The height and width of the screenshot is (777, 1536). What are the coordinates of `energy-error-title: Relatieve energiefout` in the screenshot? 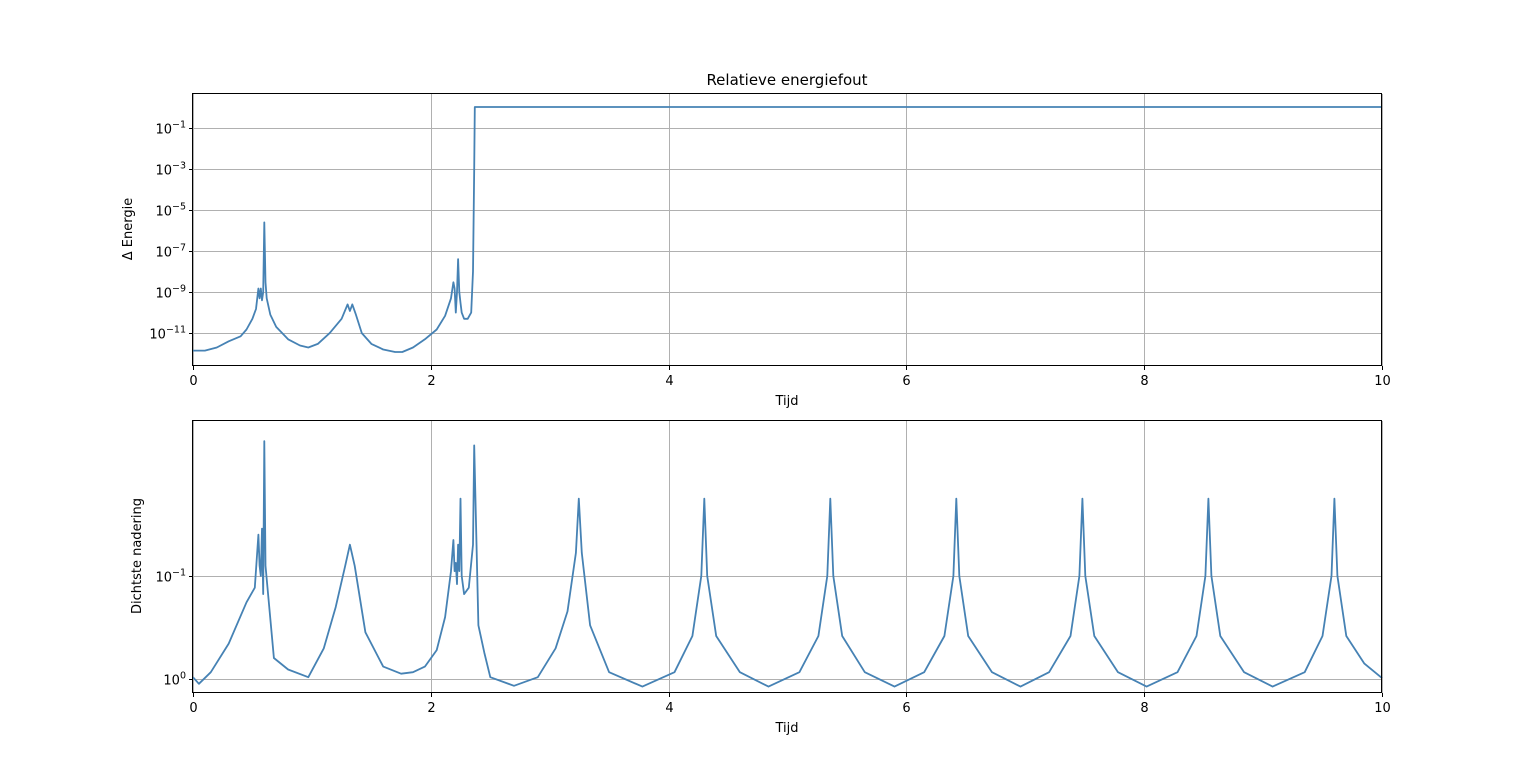 It's located at (786, 80).